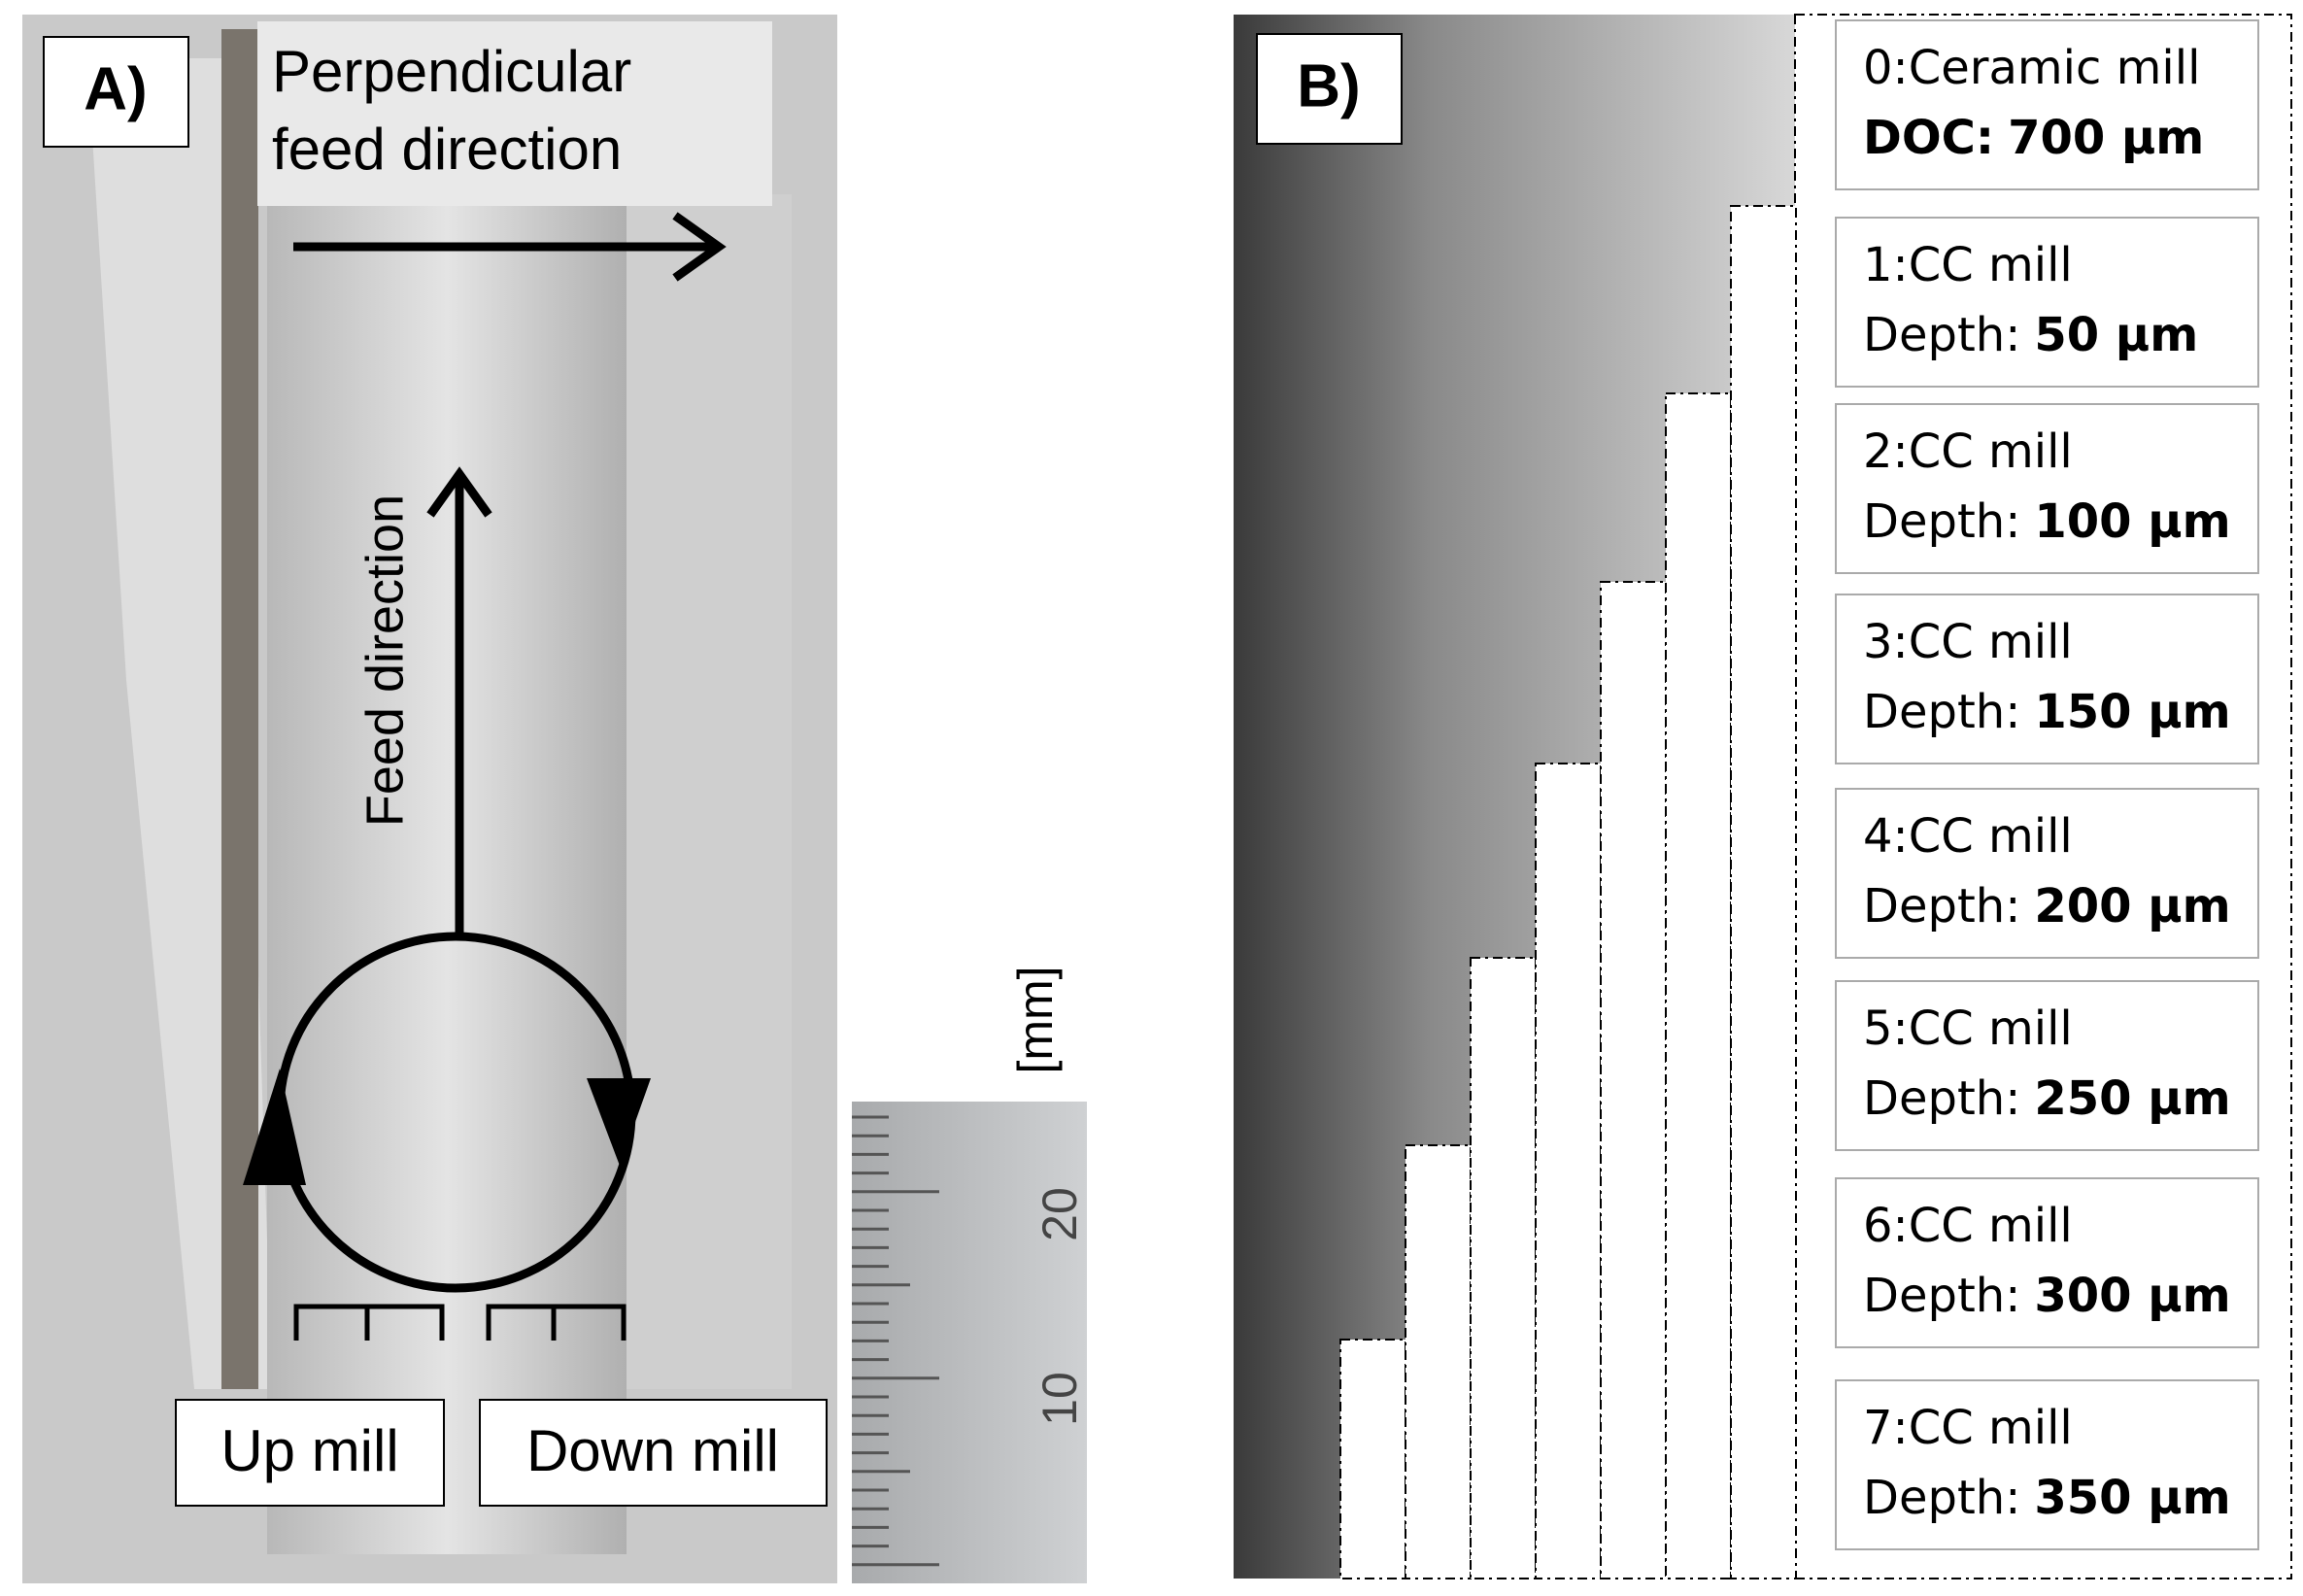 Image resolution: width=2303 pixels, height=1596 pixels. I want to click on legend-label: DOC:, so click(1929, 138).